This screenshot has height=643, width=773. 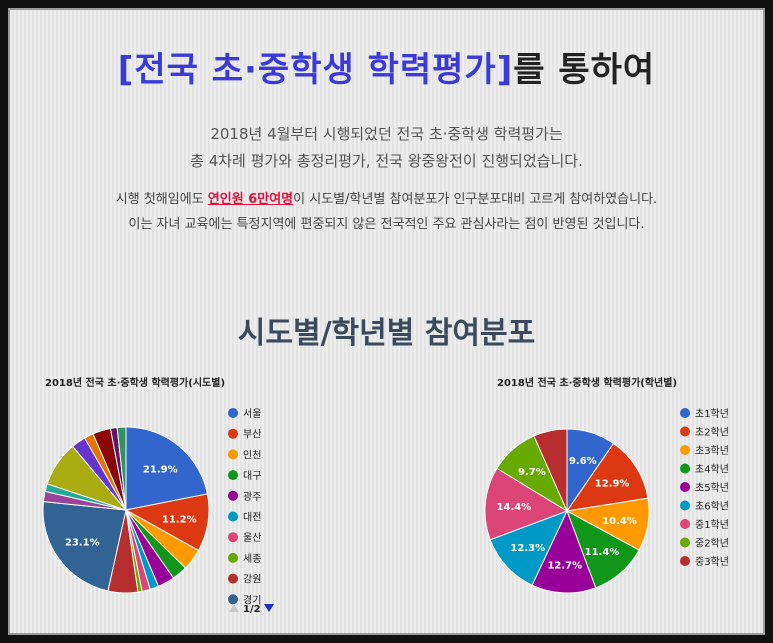 What do you see at coordinates (250, 199) in the screenshot?
I see `note-line-1-highlight: 연인원 6만여명` at bounding box center [250, 199].